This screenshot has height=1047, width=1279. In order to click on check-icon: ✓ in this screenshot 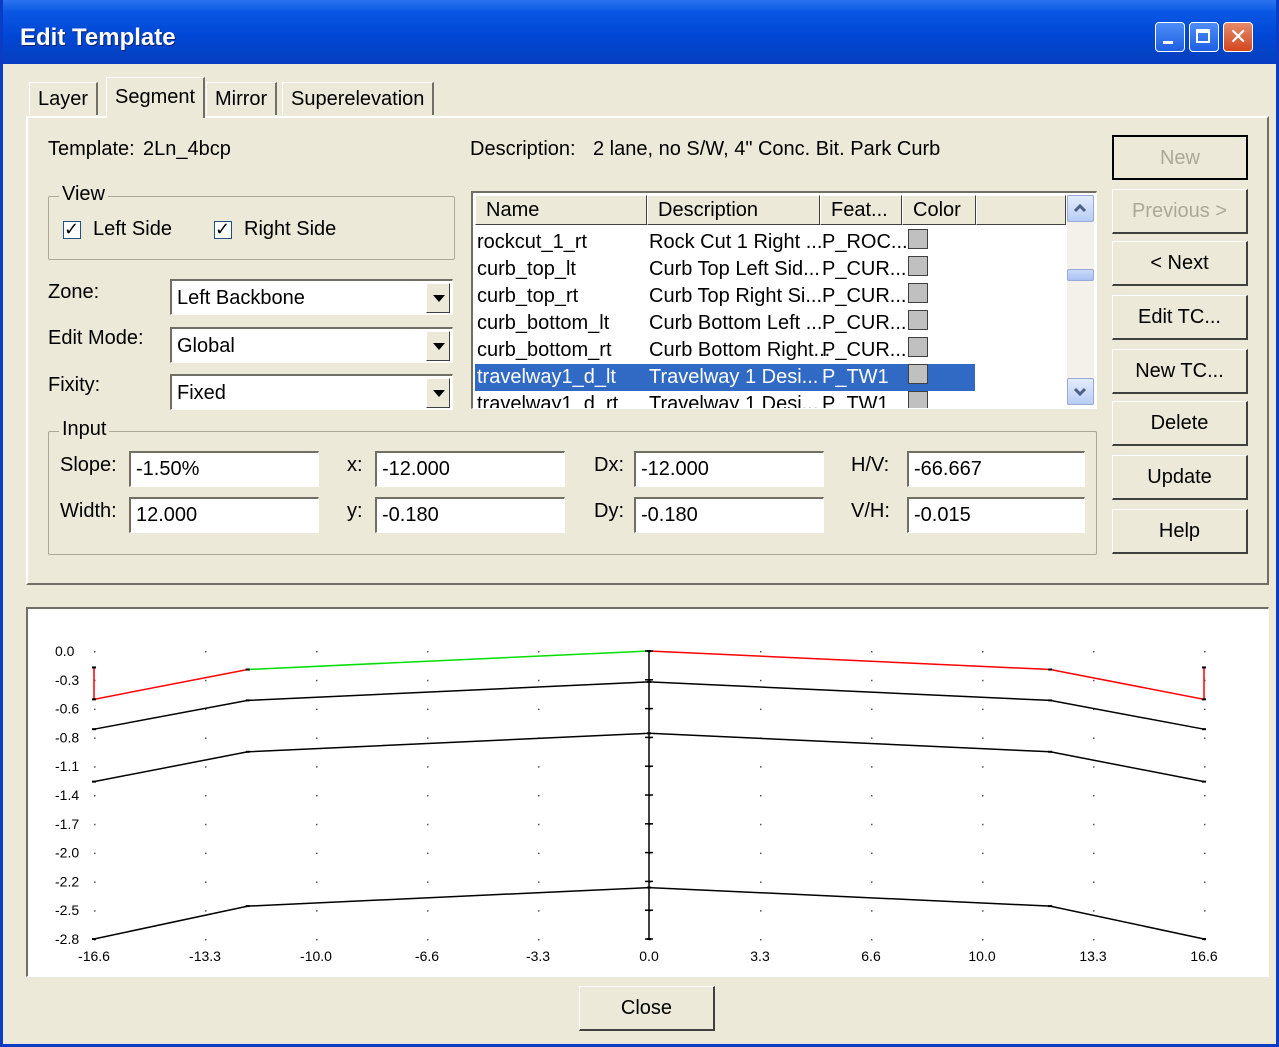, I will do `click(223, 229)`.